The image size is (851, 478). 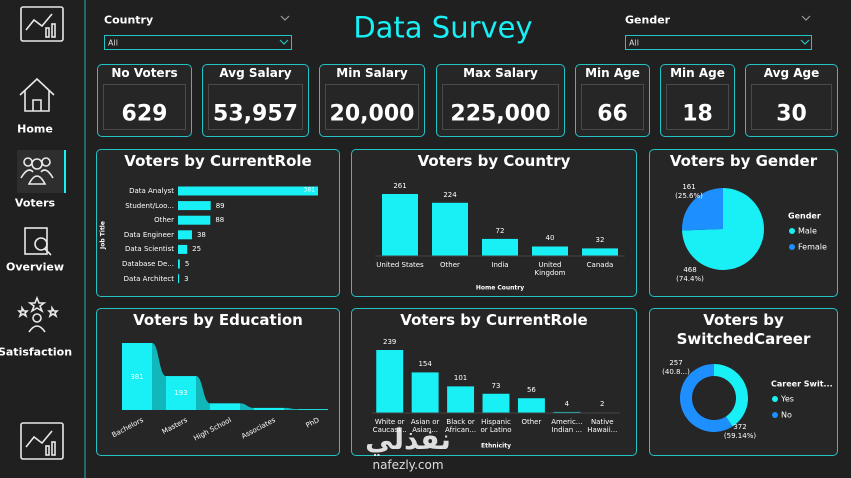 I want to click on category-label: Canada, so click(x=600, y=265).